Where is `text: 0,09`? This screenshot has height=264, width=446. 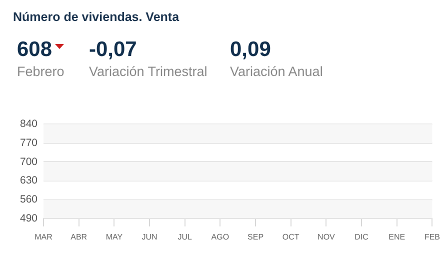
text: 0,09 is located at coordinates (250, 50).